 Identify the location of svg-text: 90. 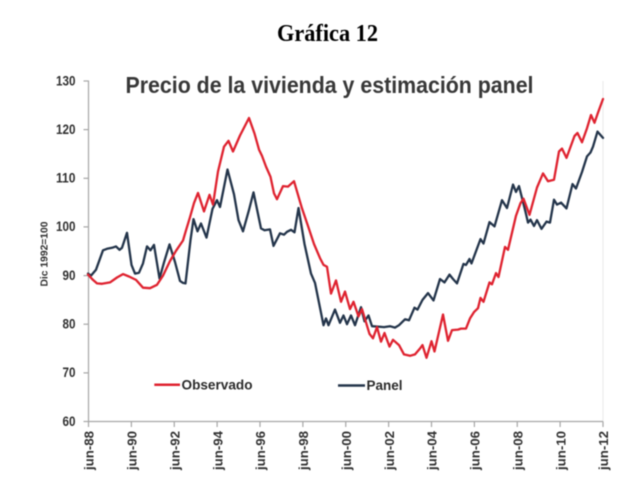
(69, 275).